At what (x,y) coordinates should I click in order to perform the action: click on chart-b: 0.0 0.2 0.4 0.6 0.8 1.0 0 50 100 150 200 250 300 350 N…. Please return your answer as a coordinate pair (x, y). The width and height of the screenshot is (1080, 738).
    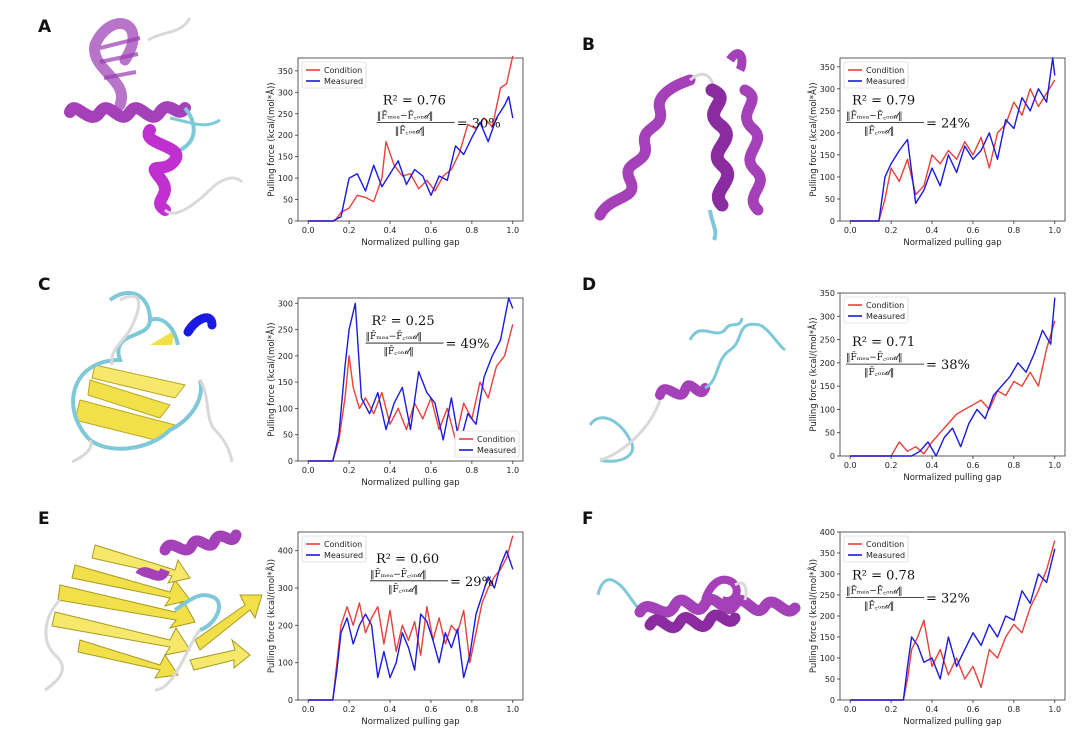
    Looking at the image, I should click on (936, 152).